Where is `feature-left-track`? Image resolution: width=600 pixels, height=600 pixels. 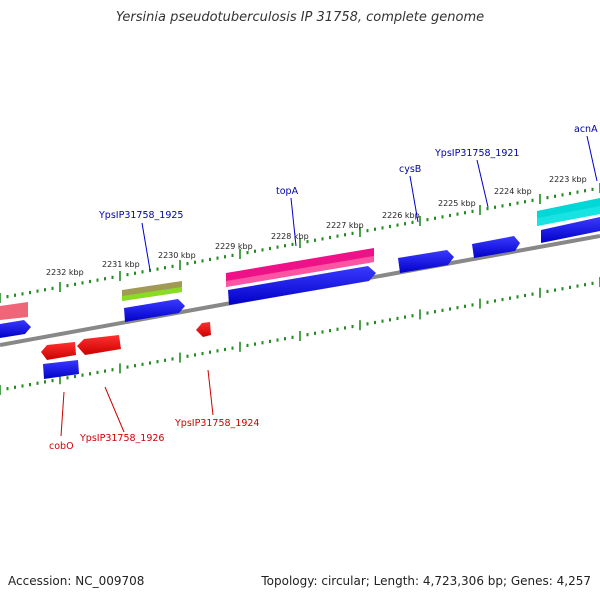 feature-left-track is located at coordinates (14, 311).